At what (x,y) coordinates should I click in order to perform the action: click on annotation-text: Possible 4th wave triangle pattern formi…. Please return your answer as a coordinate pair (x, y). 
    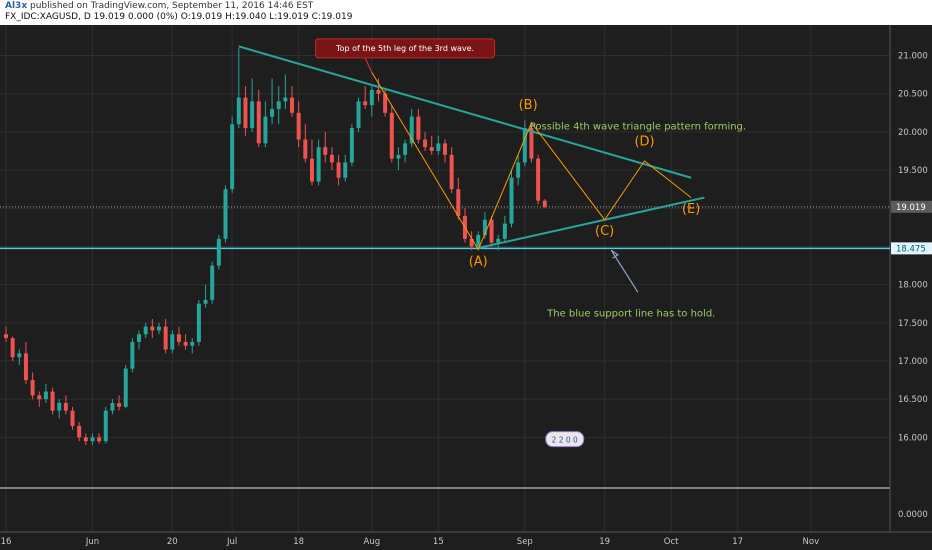
    Looking at the image, I should click on (638, 127).